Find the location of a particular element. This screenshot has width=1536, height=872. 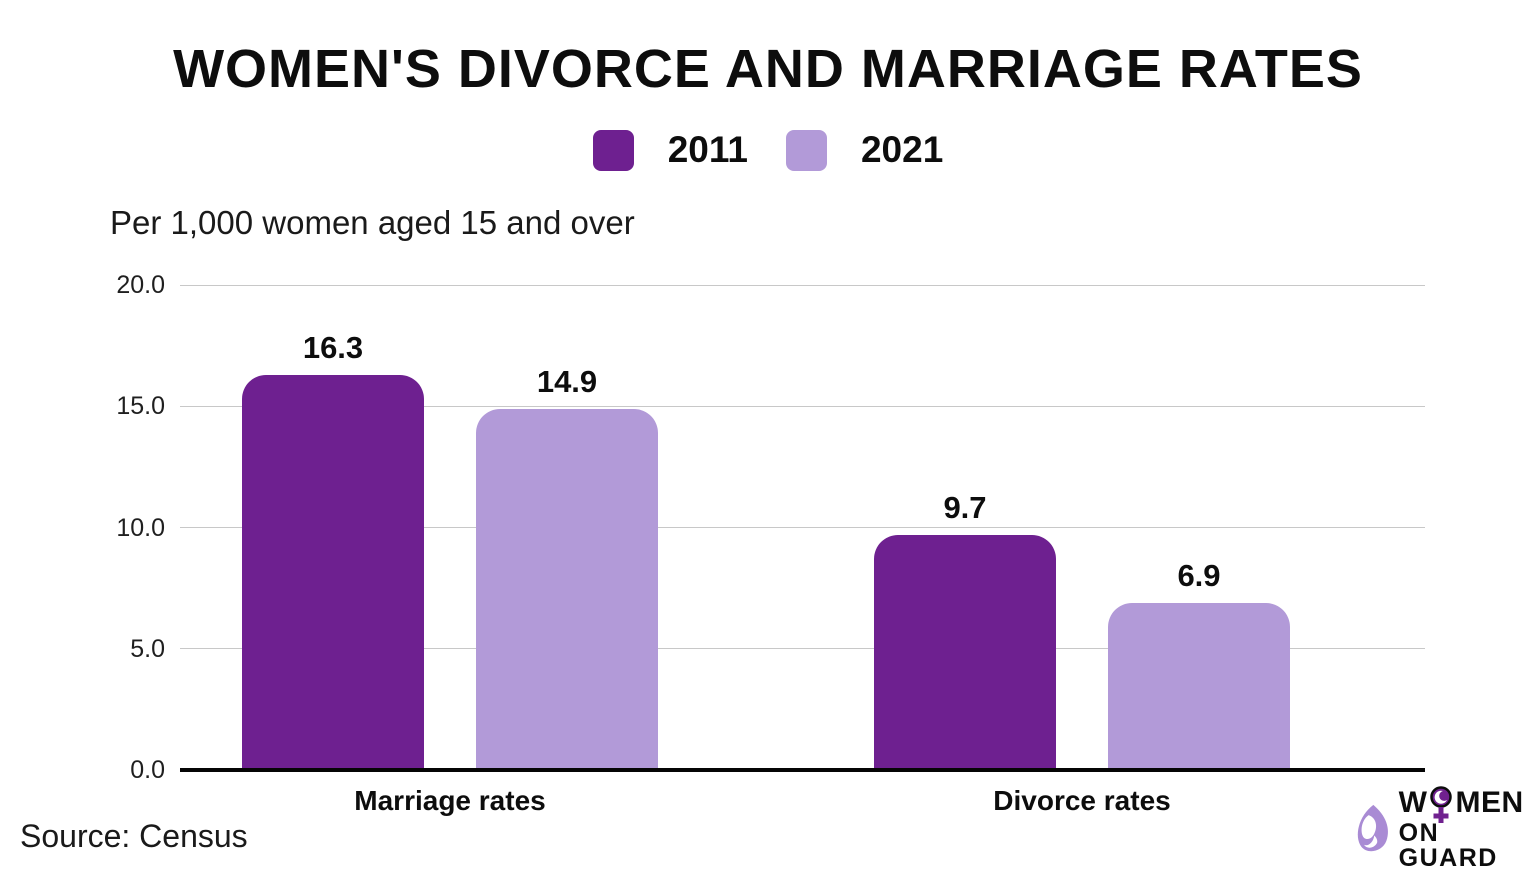

legend-item-2011: 2011 is located at coordinates (670, 150).